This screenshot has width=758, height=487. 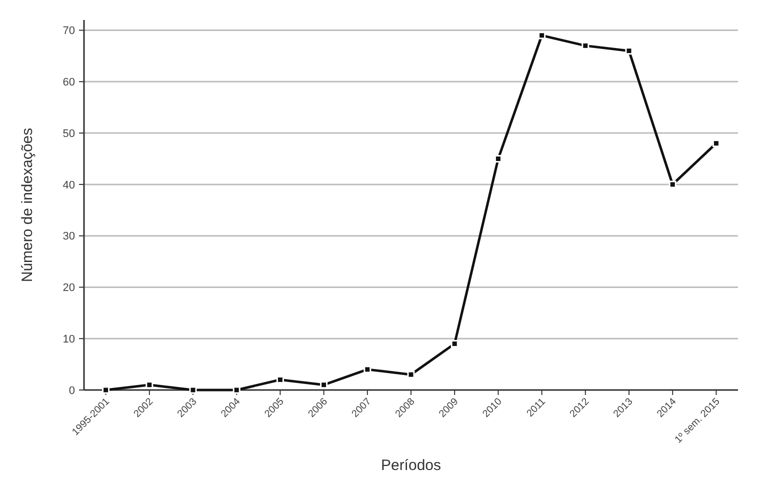 I want to click on y-tick-label: 20, so click(x=68, y=288).